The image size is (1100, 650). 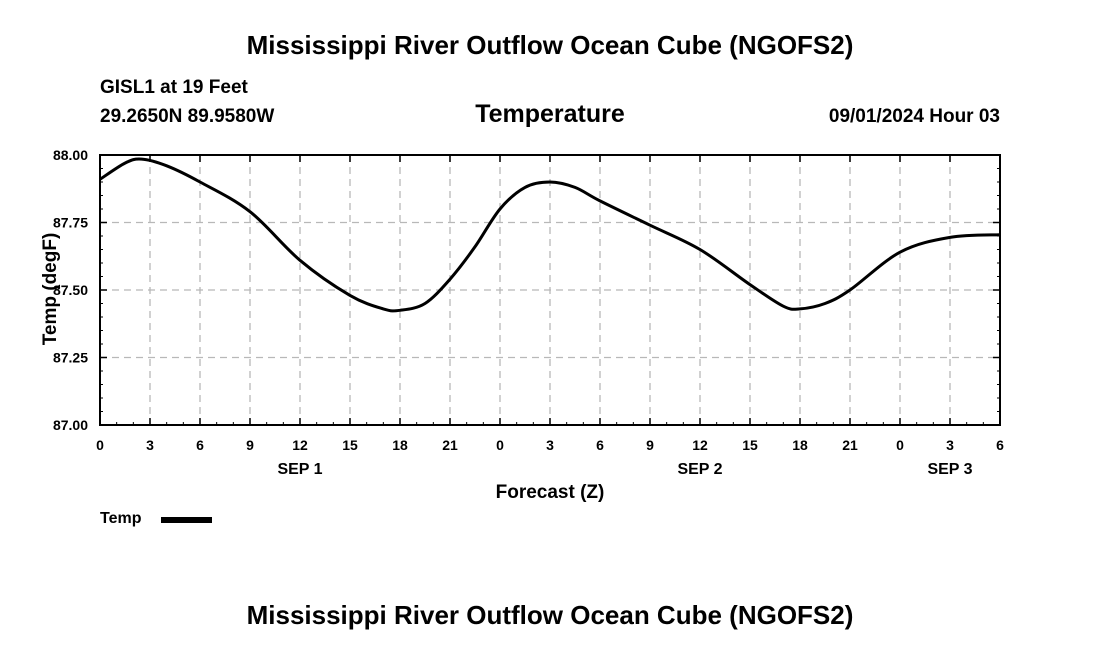 I want to click on legend-swatch, so click(x=186, y=520).